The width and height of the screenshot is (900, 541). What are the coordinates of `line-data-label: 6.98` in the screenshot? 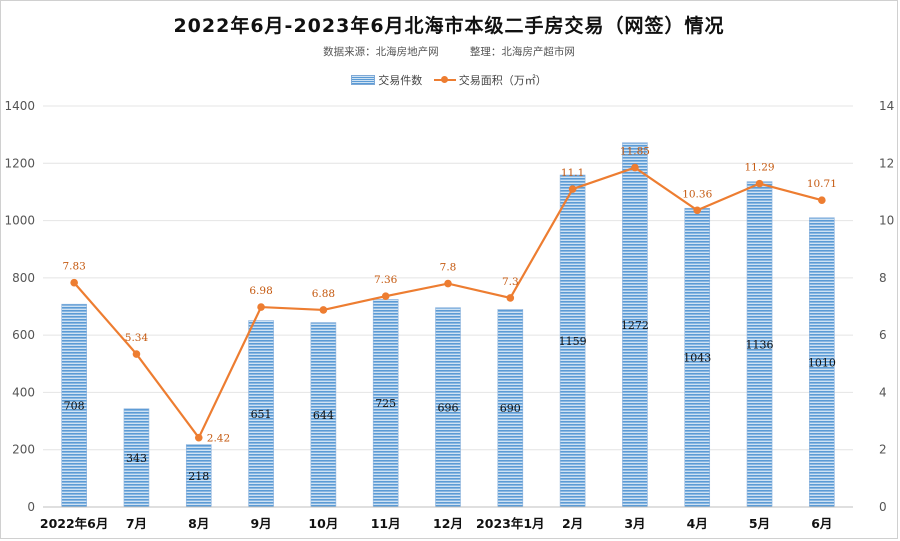 It's located at (260, 291).